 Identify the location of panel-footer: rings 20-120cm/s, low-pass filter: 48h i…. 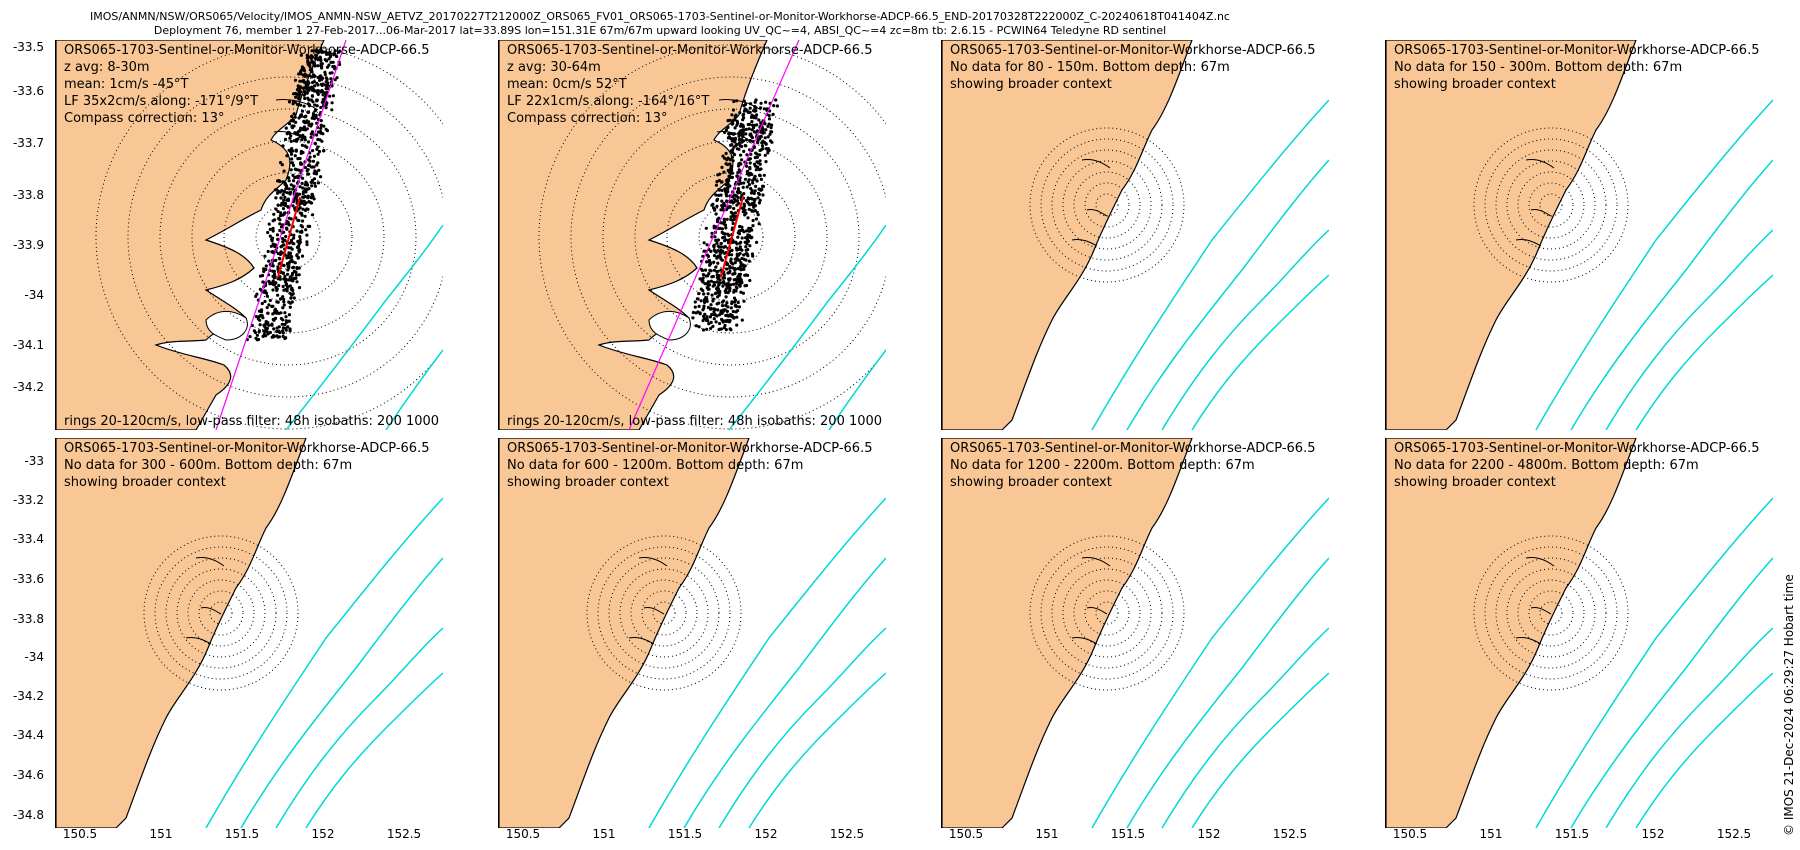
(696, 421).